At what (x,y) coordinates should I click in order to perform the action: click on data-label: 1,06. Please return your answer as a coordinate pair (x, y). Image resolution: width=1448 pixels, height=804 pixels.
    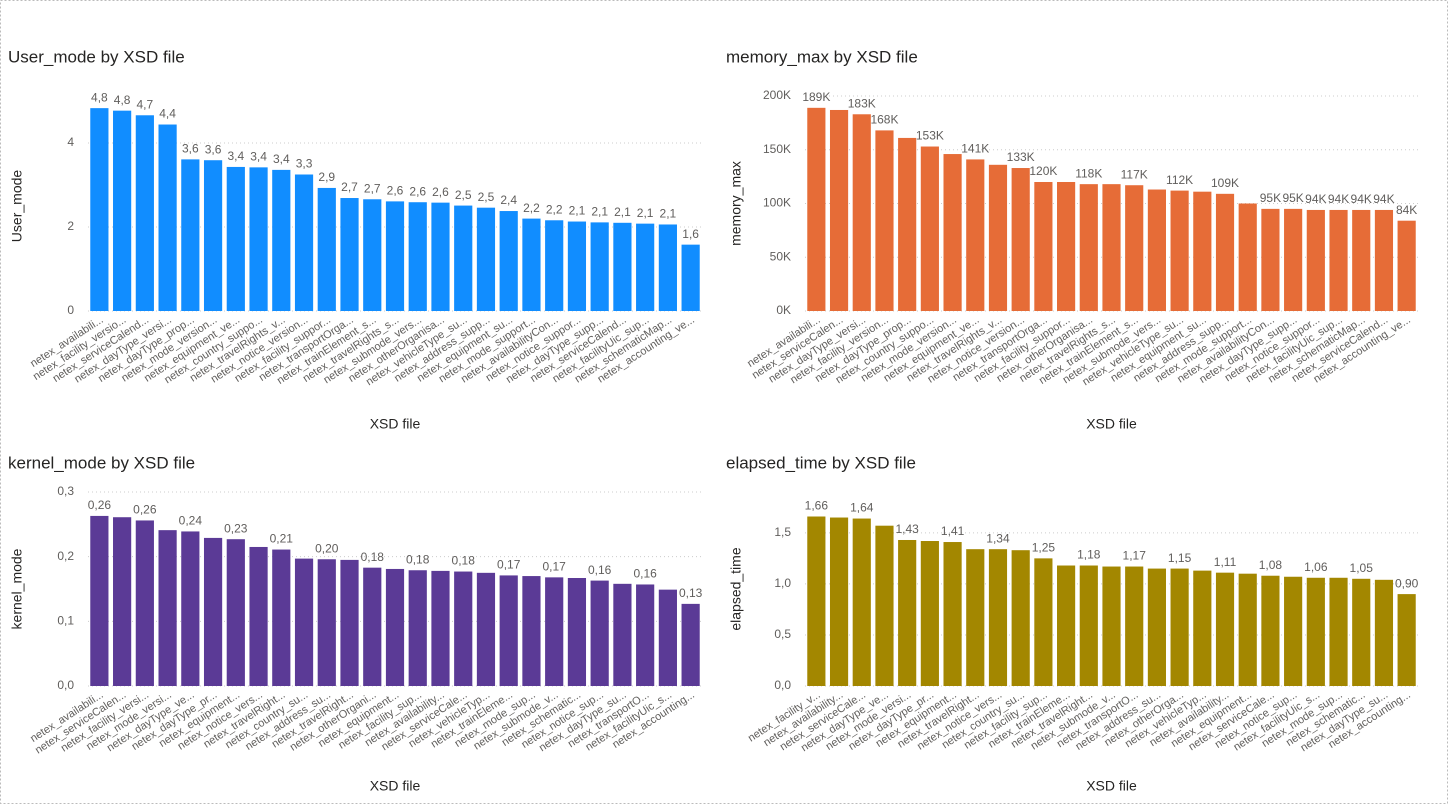
    Looking at the image, I should click on (1316, 567).